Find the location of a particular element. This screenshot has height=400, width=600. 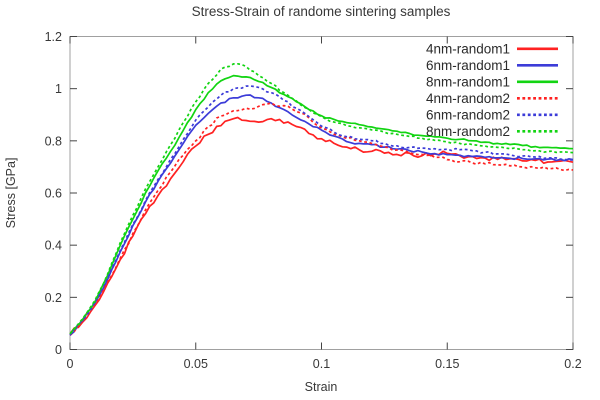

legend-label-6nm-random2: 6nm-random2 is located at coordinates (468, 114).